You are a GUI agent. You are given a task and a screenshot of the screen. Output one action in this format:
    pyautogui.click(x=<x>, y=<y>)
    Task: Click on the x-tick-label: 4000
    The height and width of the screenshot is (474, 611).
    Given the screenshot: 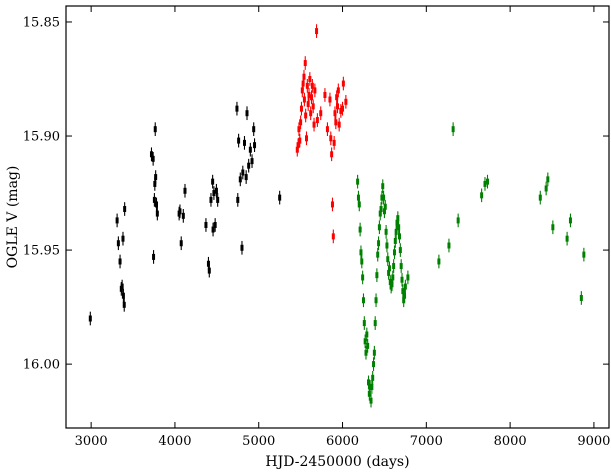 What is the action you would take?
    pyautogui.click(x=174, y=441)
    